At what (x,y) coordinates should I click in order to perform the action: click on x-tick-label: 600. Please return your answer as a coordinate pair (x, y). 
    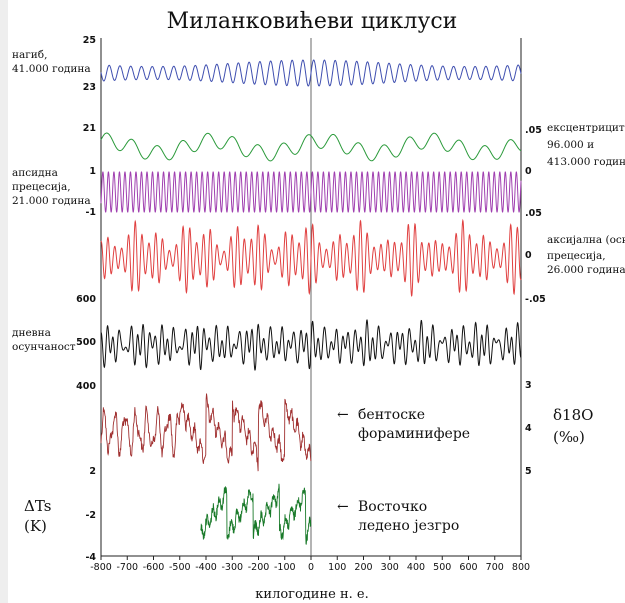
    Looking at the image, I should click on (468, 567).